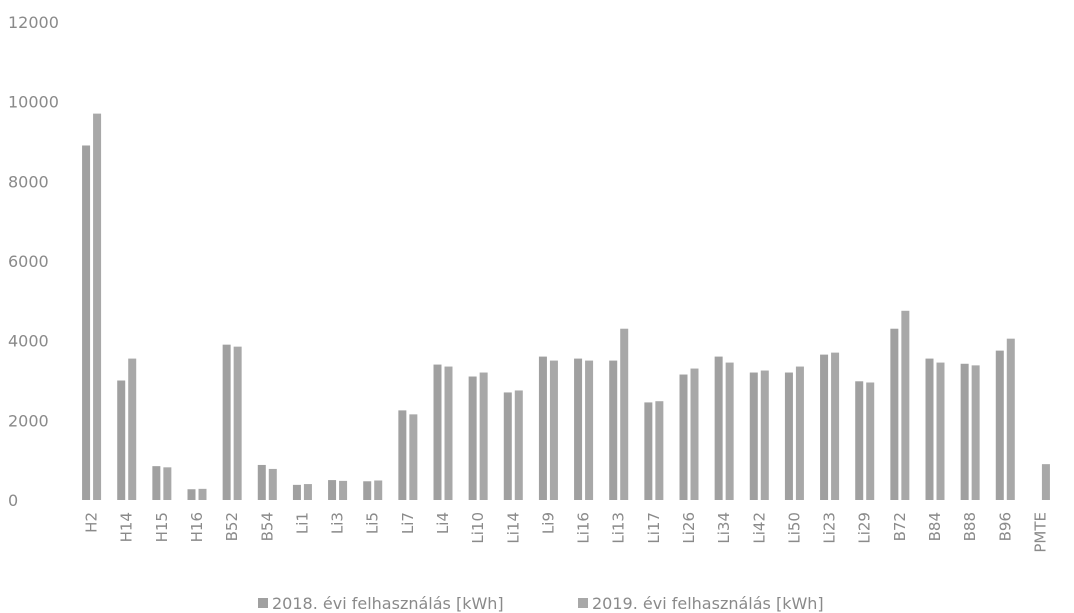 Image resolution: width=1074 pixels, height=613 pixels. What do you see at coordinates (859, 440) in the screenshot?
I see `bar-Li29-2018` at bounding box center [859, 440].